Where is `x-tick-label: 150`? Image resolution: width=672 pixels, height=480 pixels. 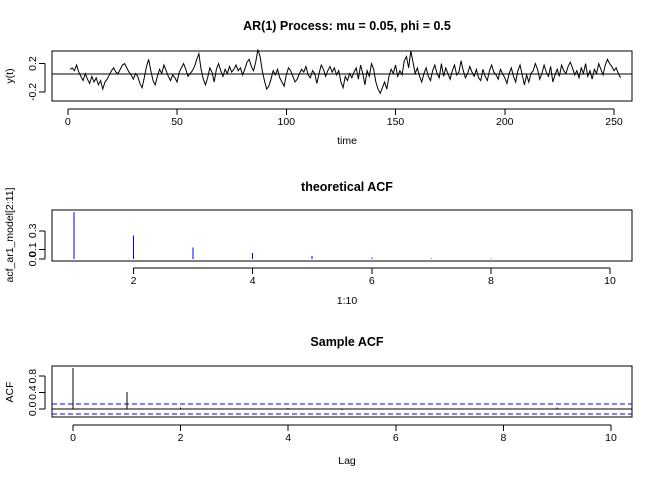 x-tick-label: 150 is located at coordinates (396, 122).